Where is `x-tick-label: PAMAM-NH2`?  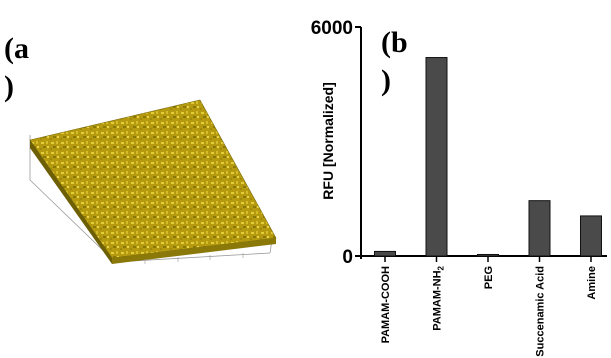 x-tick-label: PAMAM-NH2 is located at coordinates (439, 297).